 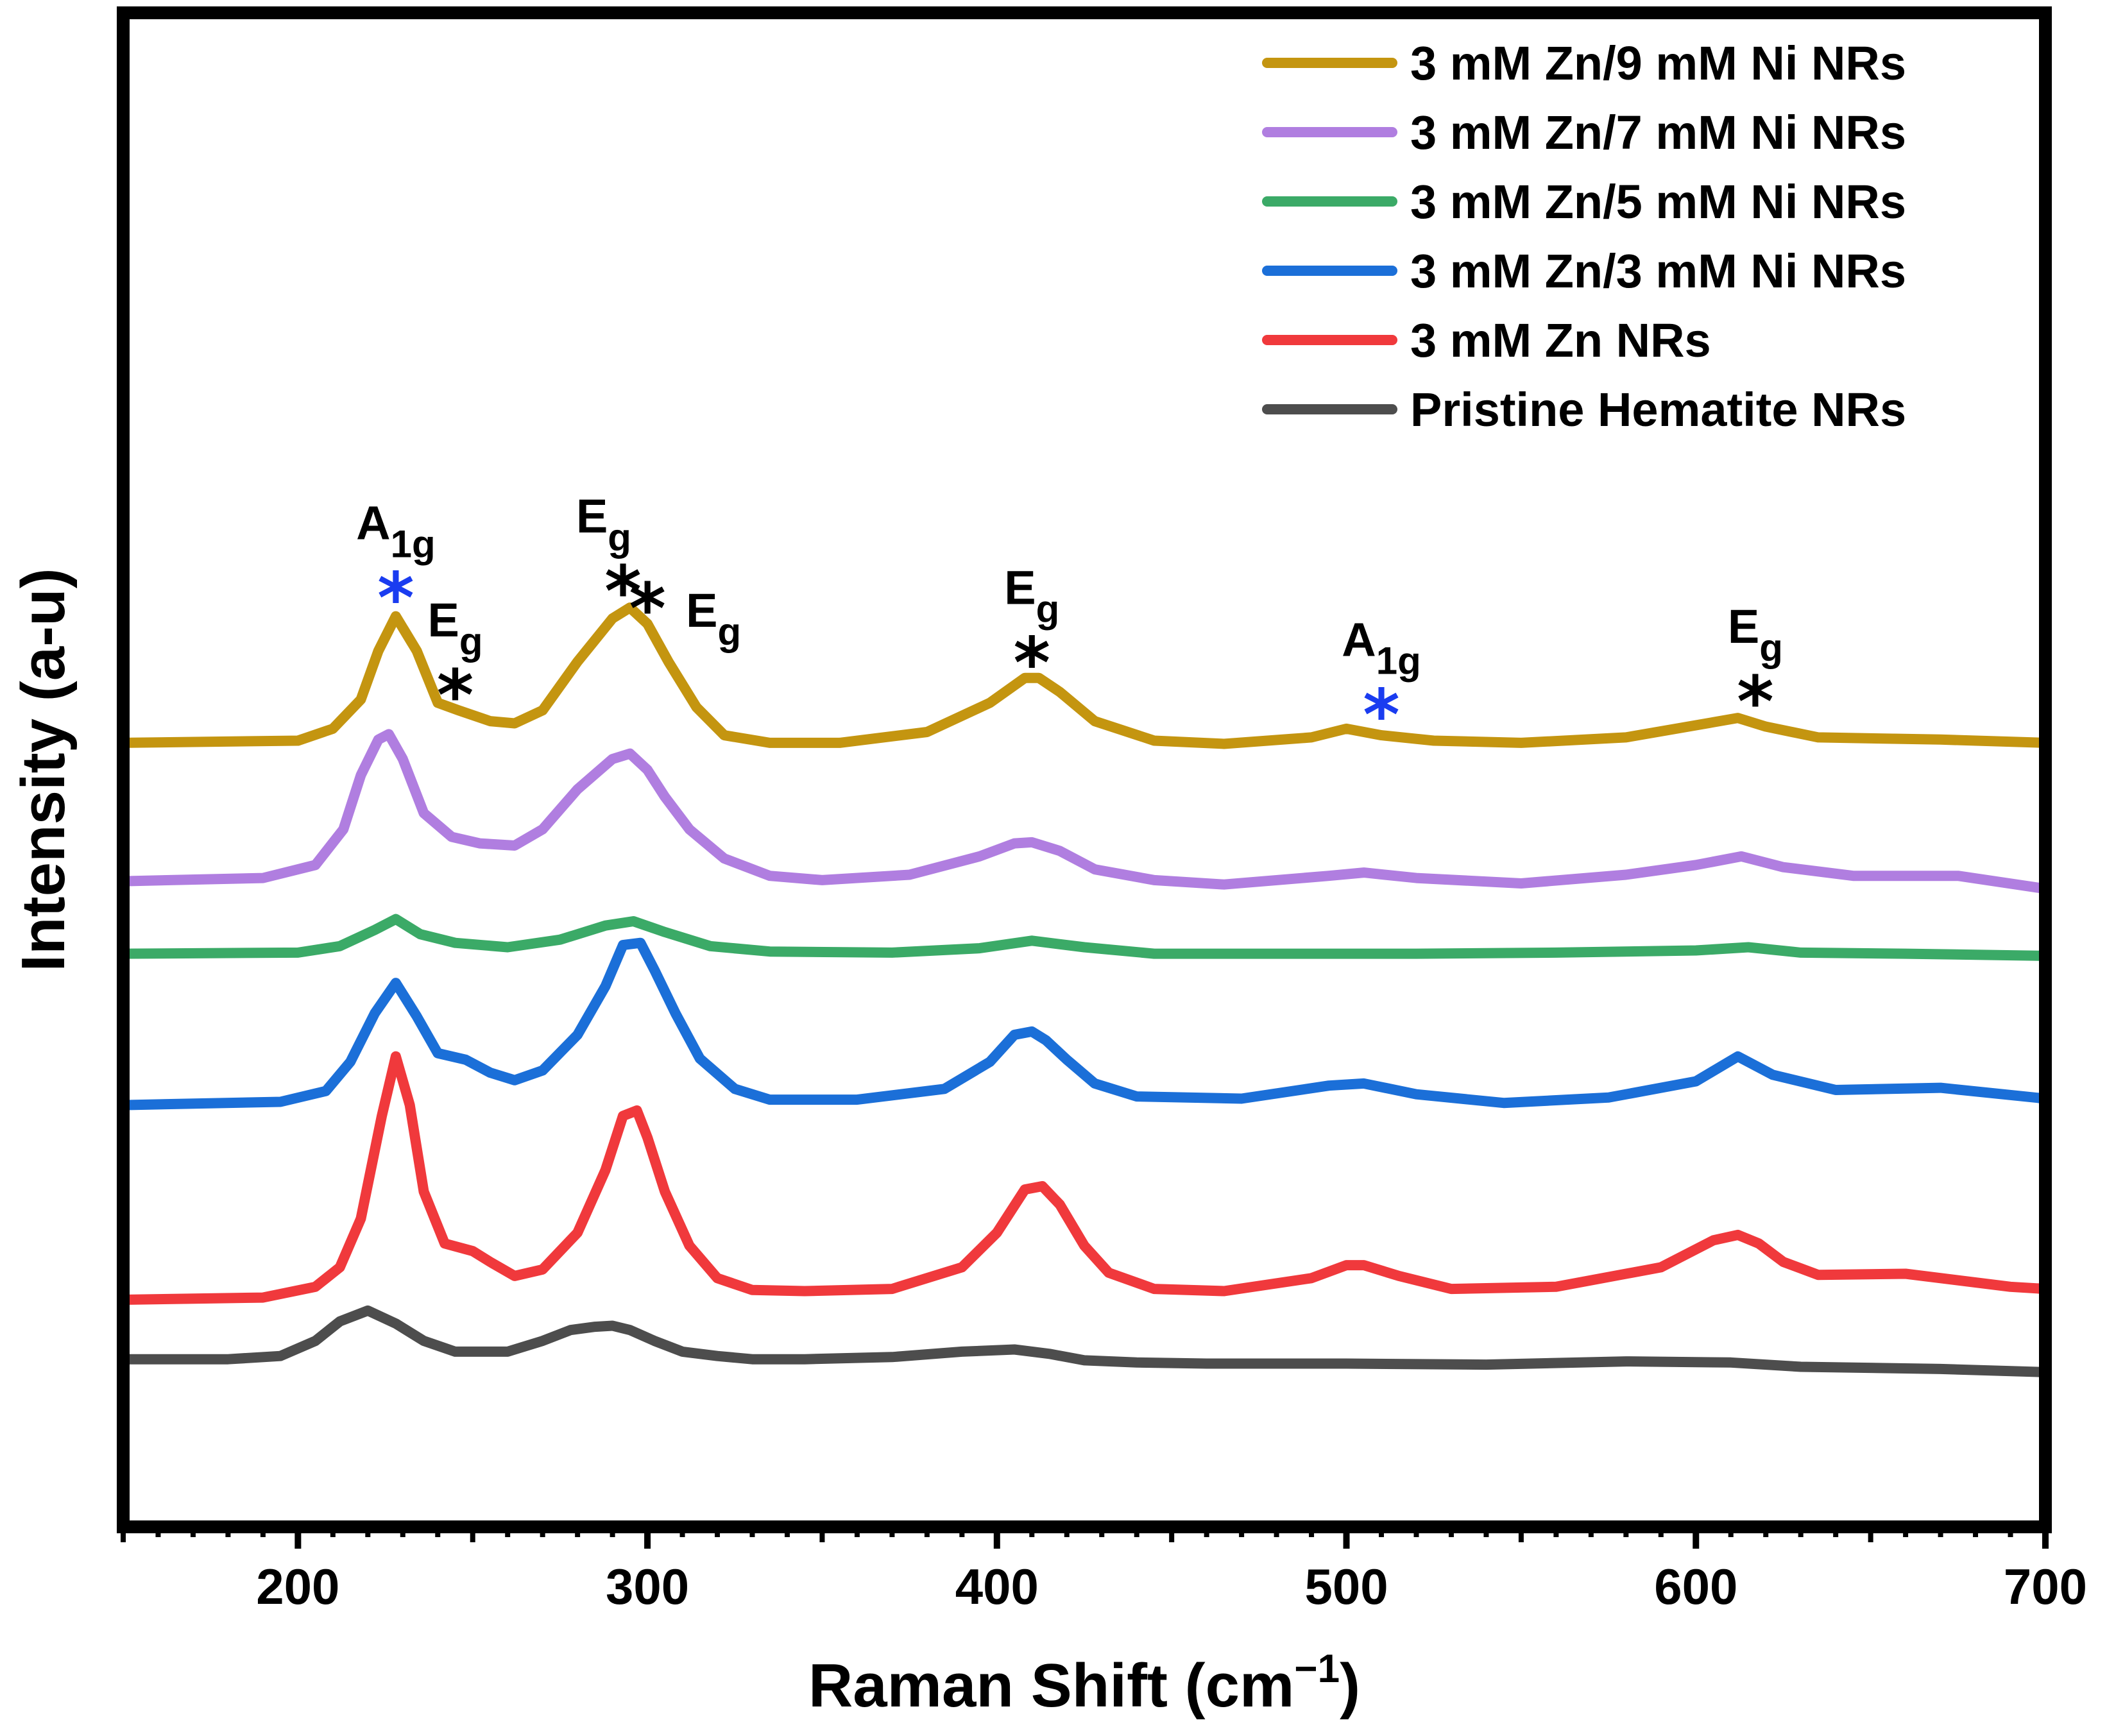 What do you see at coordinates (1084, 937) in the screenshot?
I see `series-line-3-mm-zn-5-mm-ni-nrs` at bounding box center [1084, 937].